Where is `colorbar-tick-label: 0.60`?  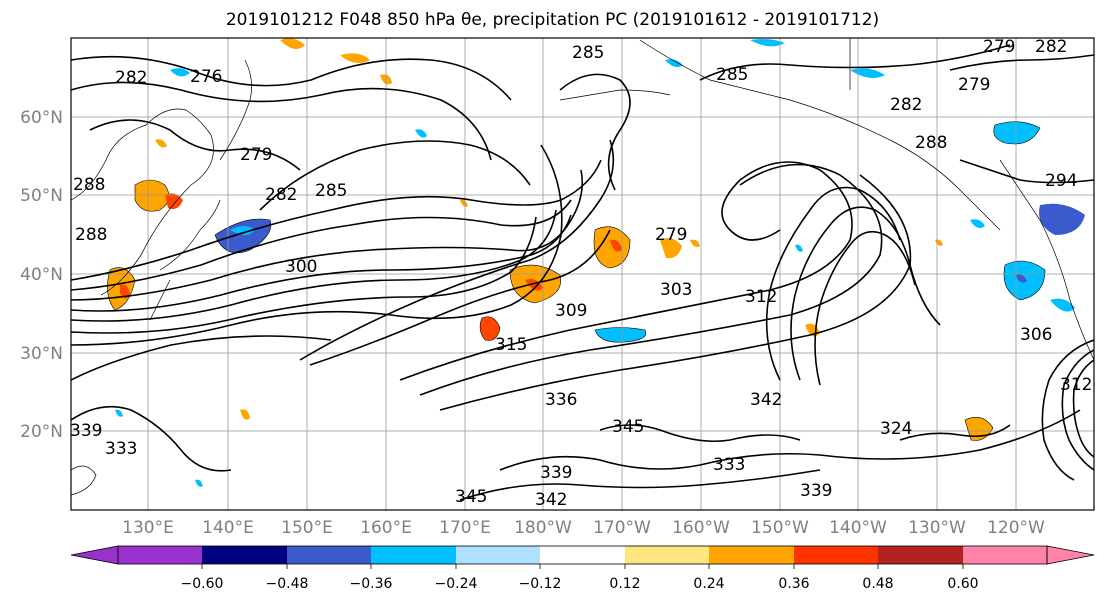 colorbar-tick-label: 0.60 is located at coordinates (962, 584).